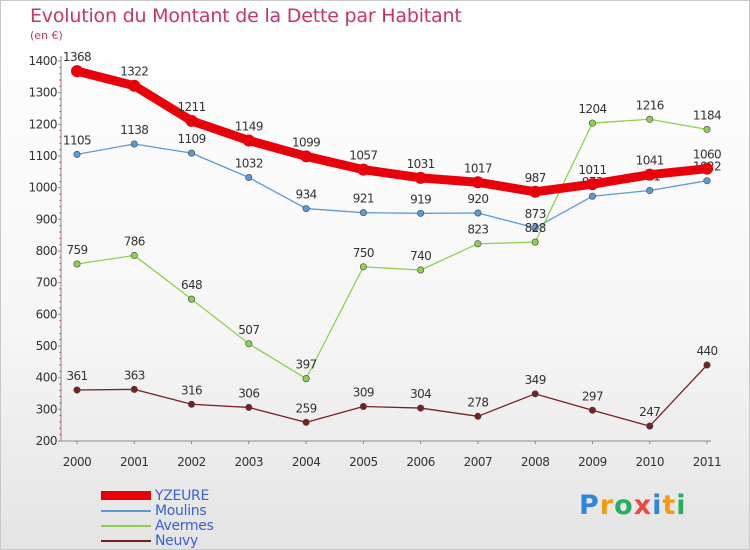  Describe the element at coordinates (535, 178) in the screenshot. I see `data-label-yzeure: 987` at that location.